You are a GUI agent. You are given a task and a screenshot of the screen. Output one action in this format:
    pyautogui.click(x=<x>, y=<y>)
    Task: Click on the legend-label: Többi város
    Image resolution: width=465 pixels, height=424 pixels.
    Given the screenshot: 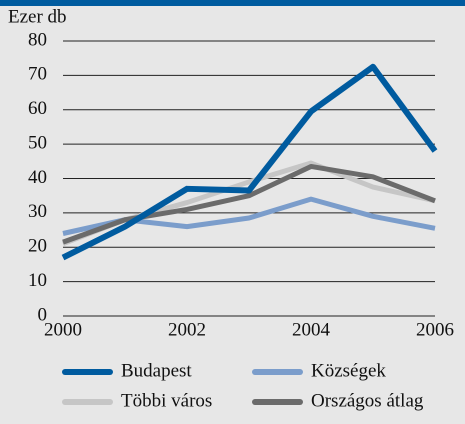 What is the action you would take?
    pyautogui.click(x=166, y=400)
    